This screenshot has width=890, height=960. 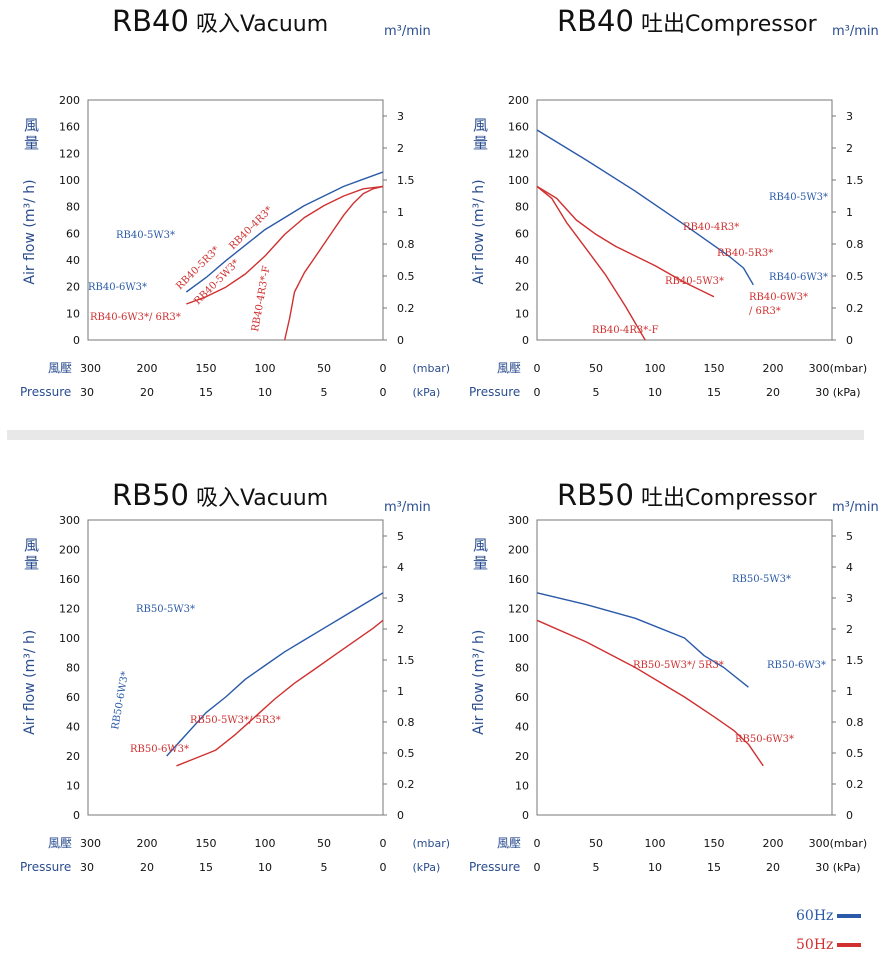 I want to click on title-main: RB50, so click(x=595, y=495).